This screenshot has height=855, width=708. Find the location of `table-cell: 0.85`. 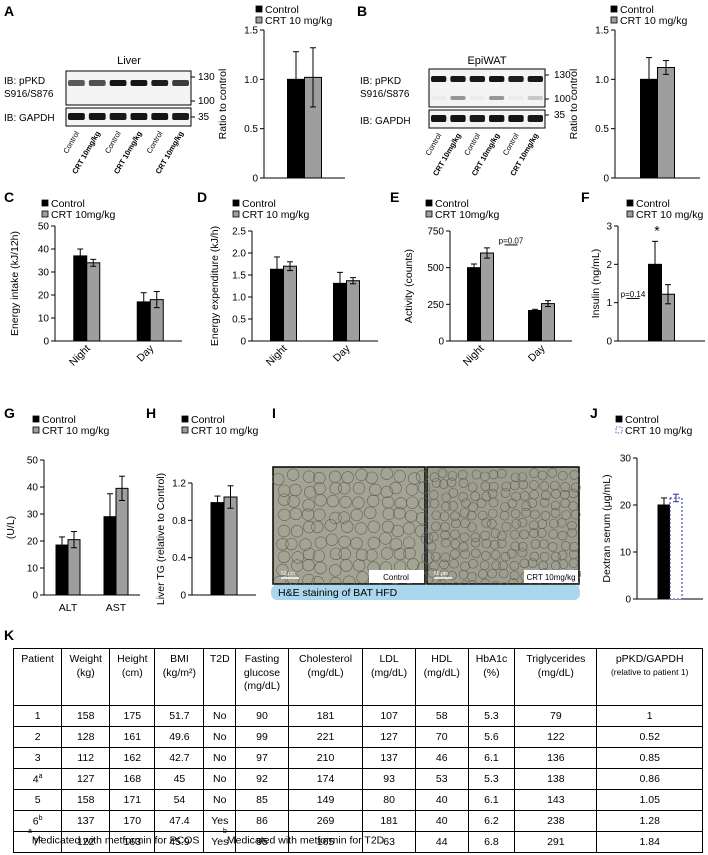

table-cell: 0.85 is located at coordinates (649, 758).